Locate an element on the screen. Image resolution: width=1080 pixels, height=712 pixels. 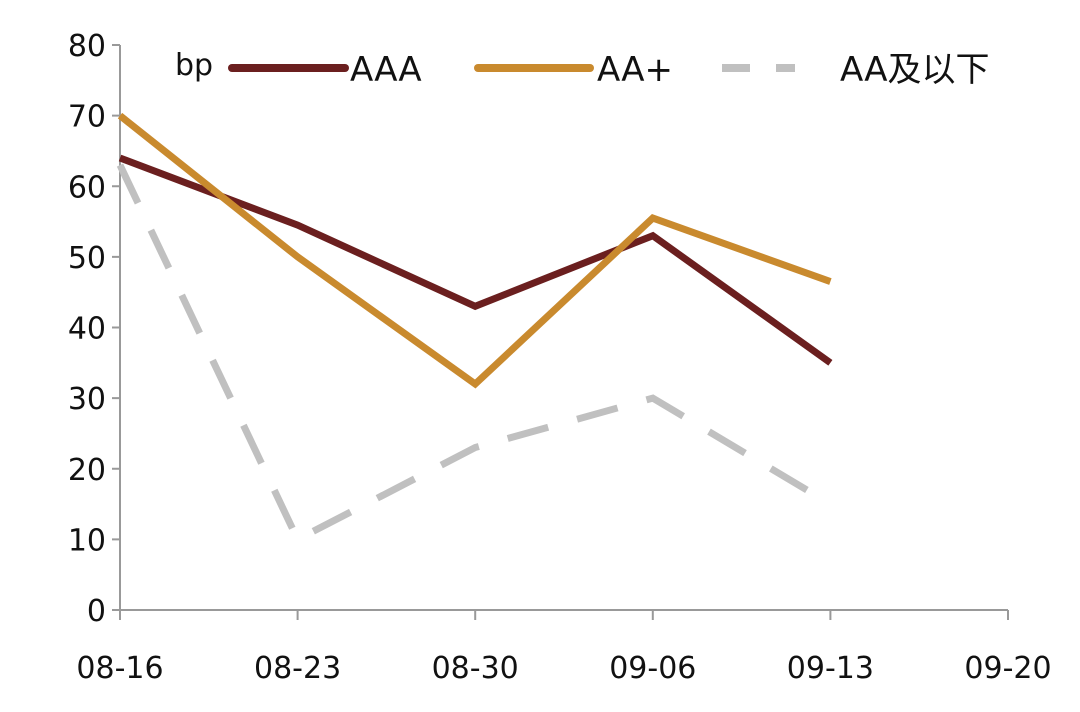
y-tick-label: 30 is located at coordinates (87, 399).